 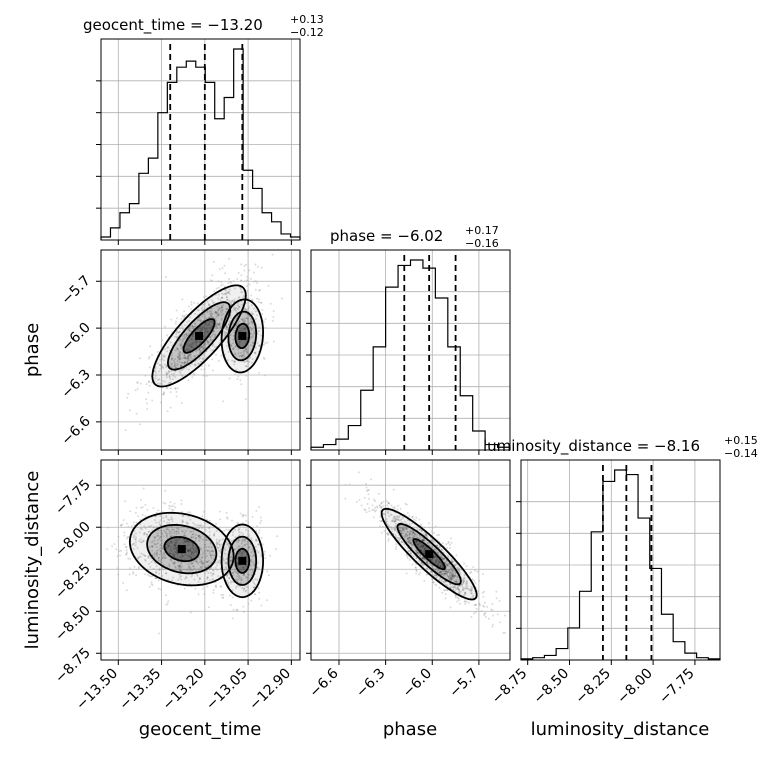 I want to click on y-axis-label-luminosity-distance: luminosity_distance, so click(x=32, y=560).